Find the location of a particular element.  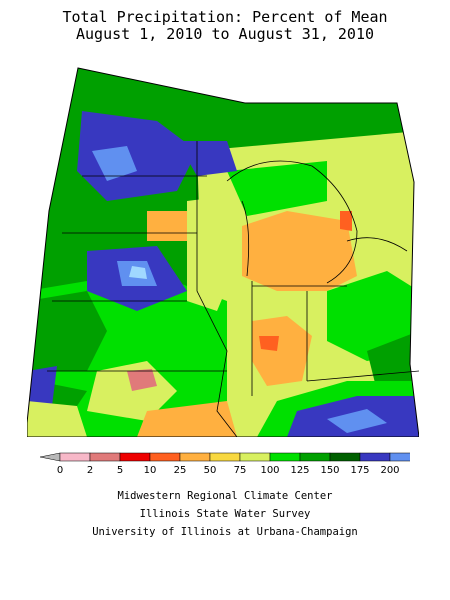

legend-tick-label: 10 is located at coordinates (150, 470).